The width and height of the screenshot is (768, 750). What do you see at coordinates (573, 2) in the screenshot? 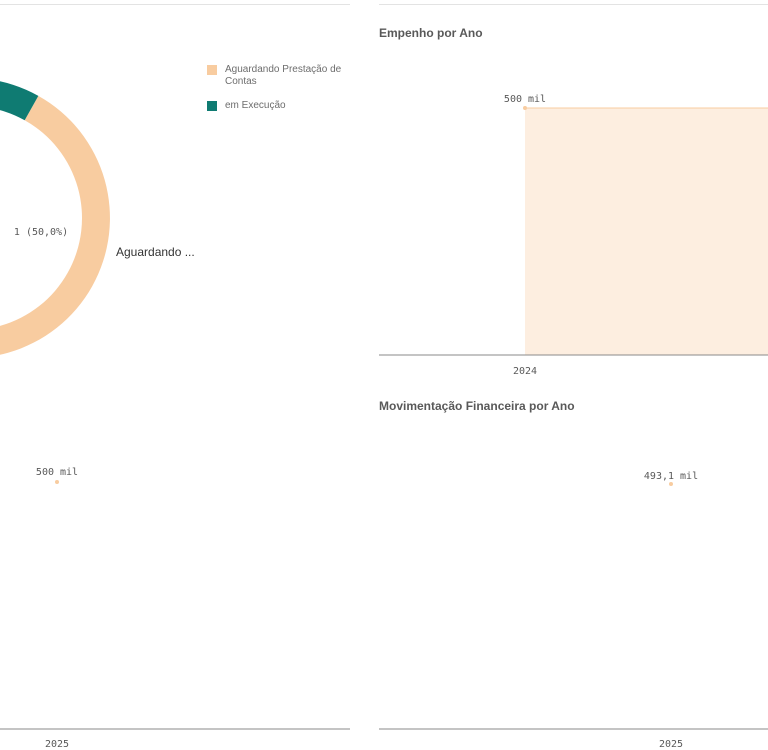
I see `right-panel-top-border` at bounding box center [573, 2].